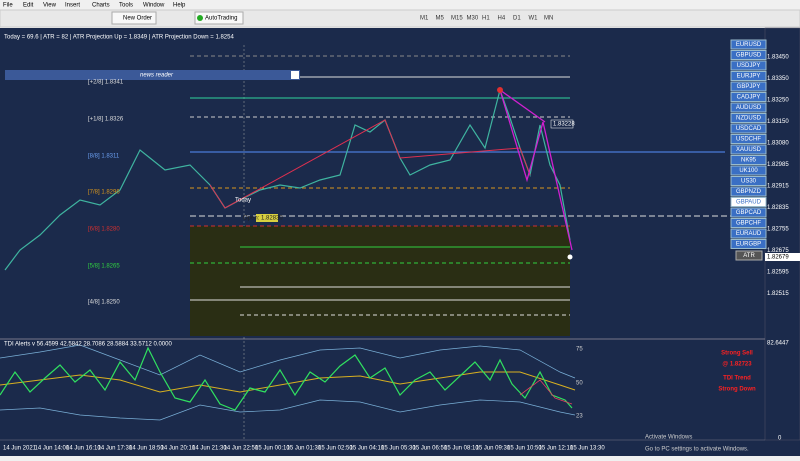  What do you see at coordinates (126, 6) in the screenshot?
I see `menu-item: Tools` at bounding box center [126, 6].